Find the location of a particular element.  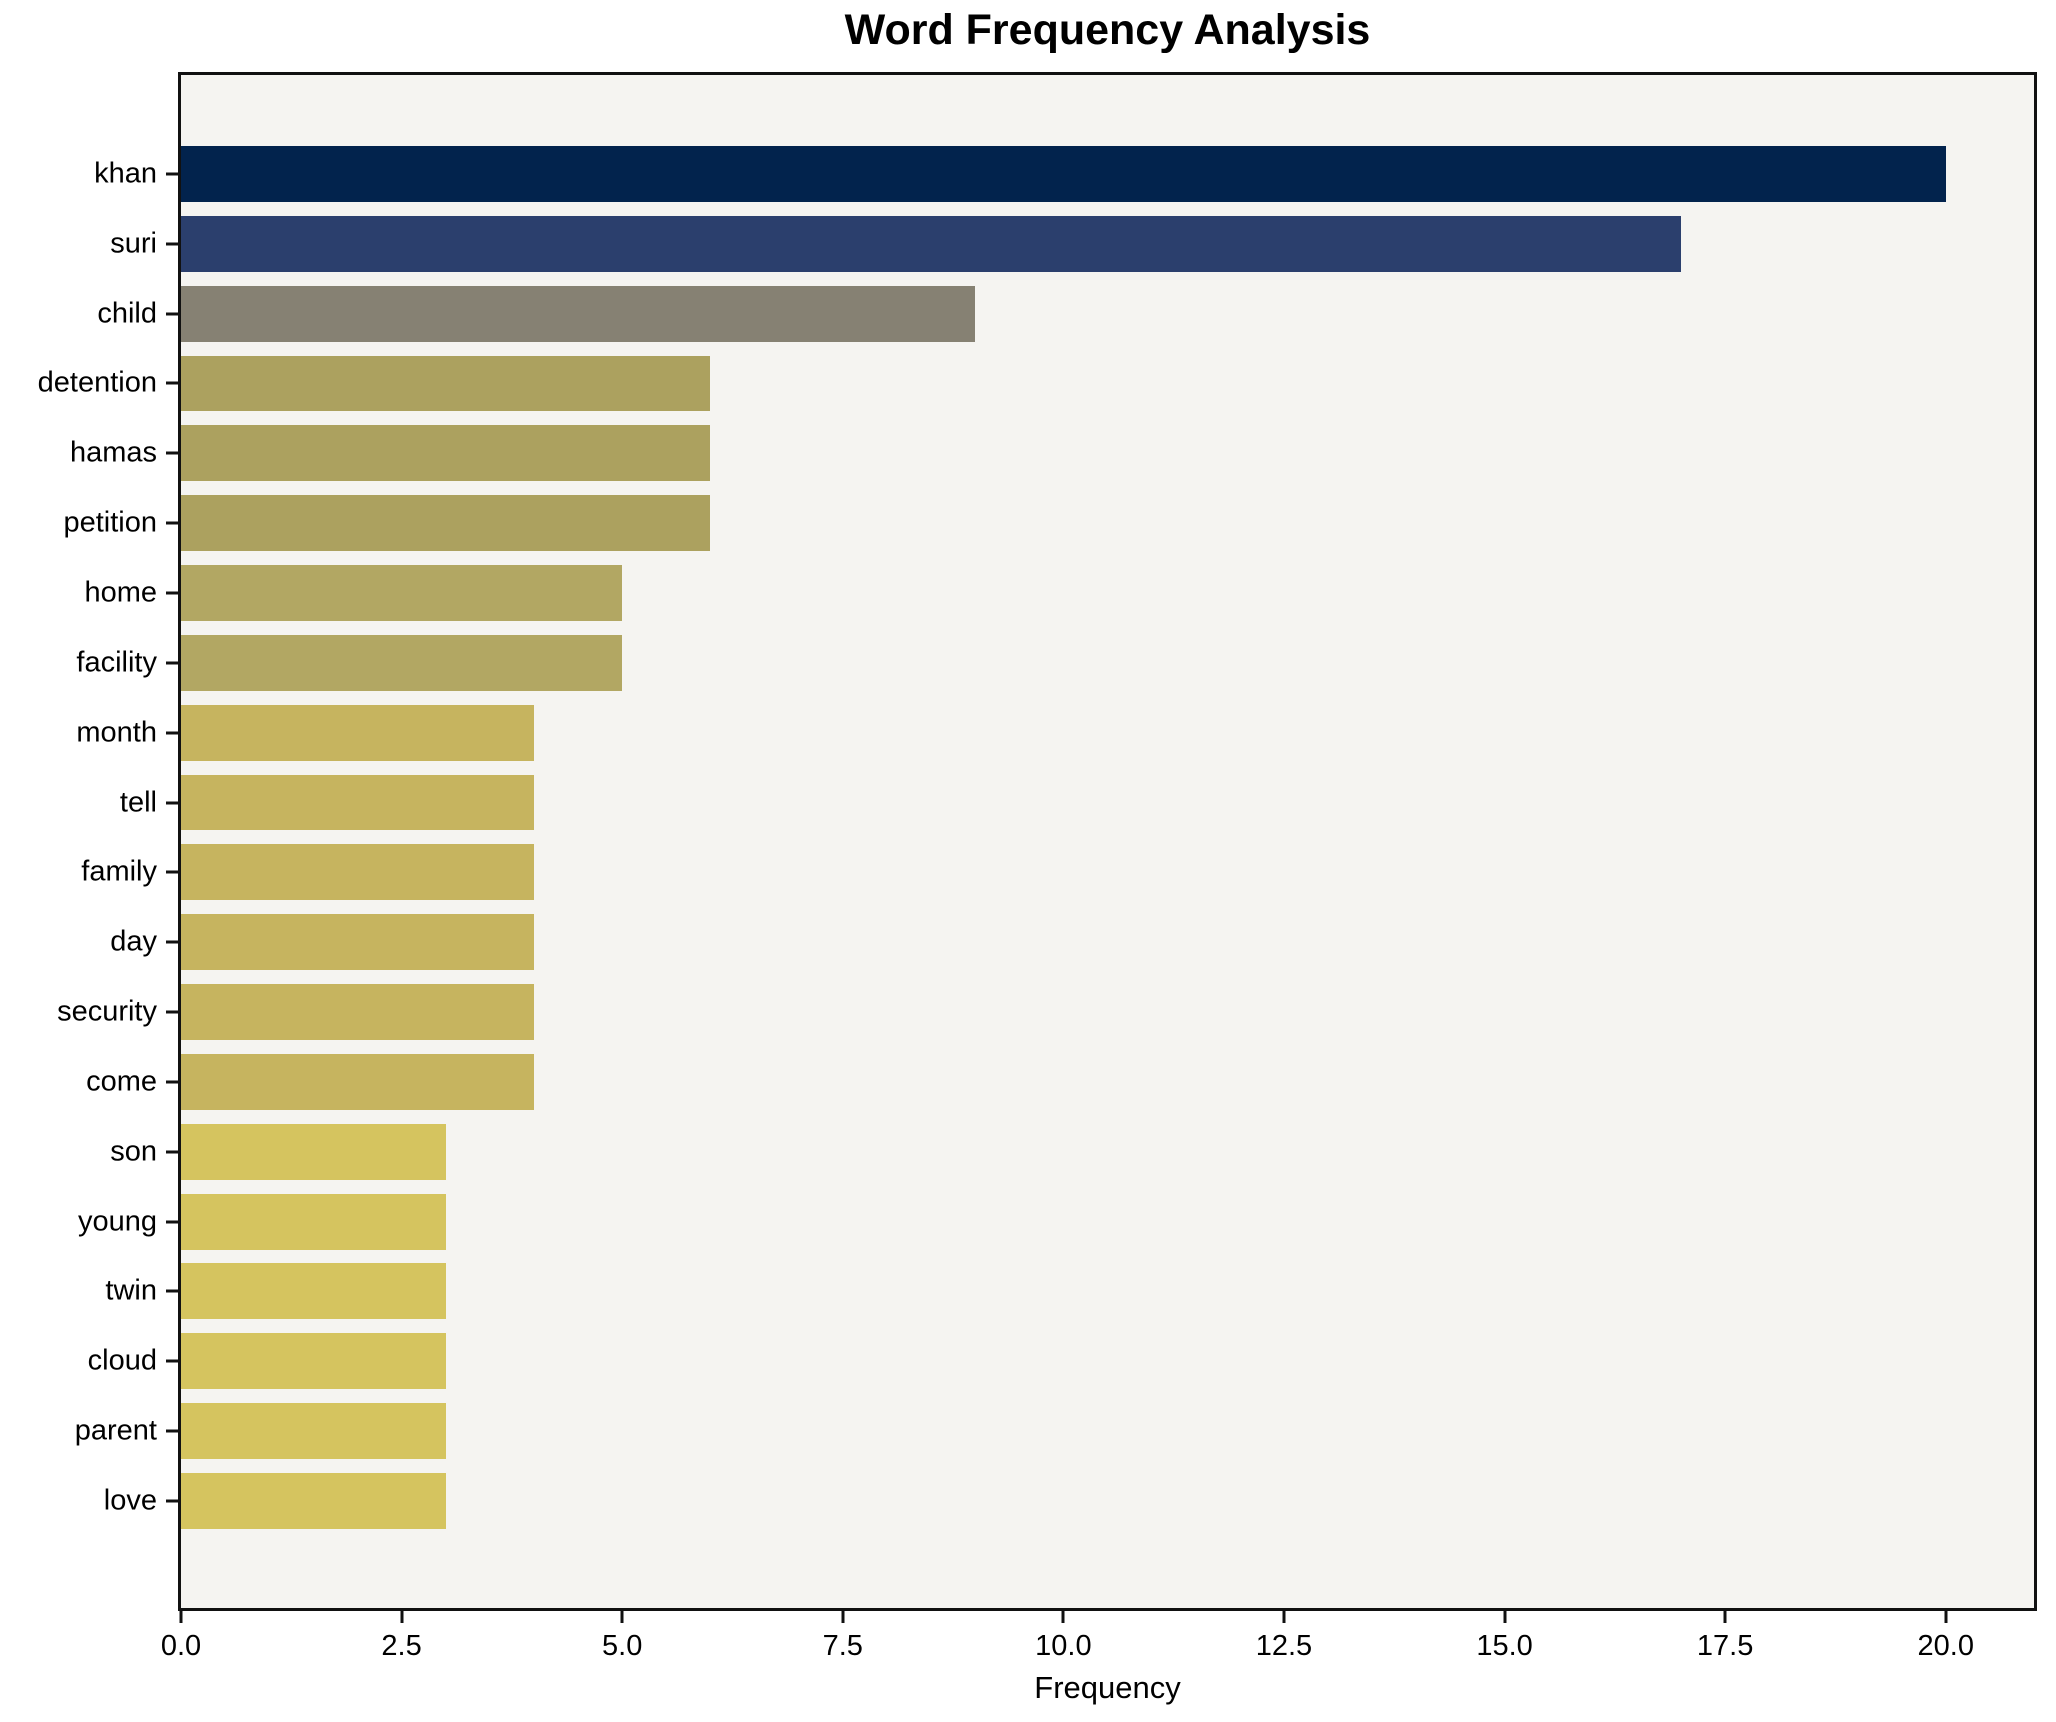

x-tick-label-5.0: 5.0 is located at coordinates (622, 1646).